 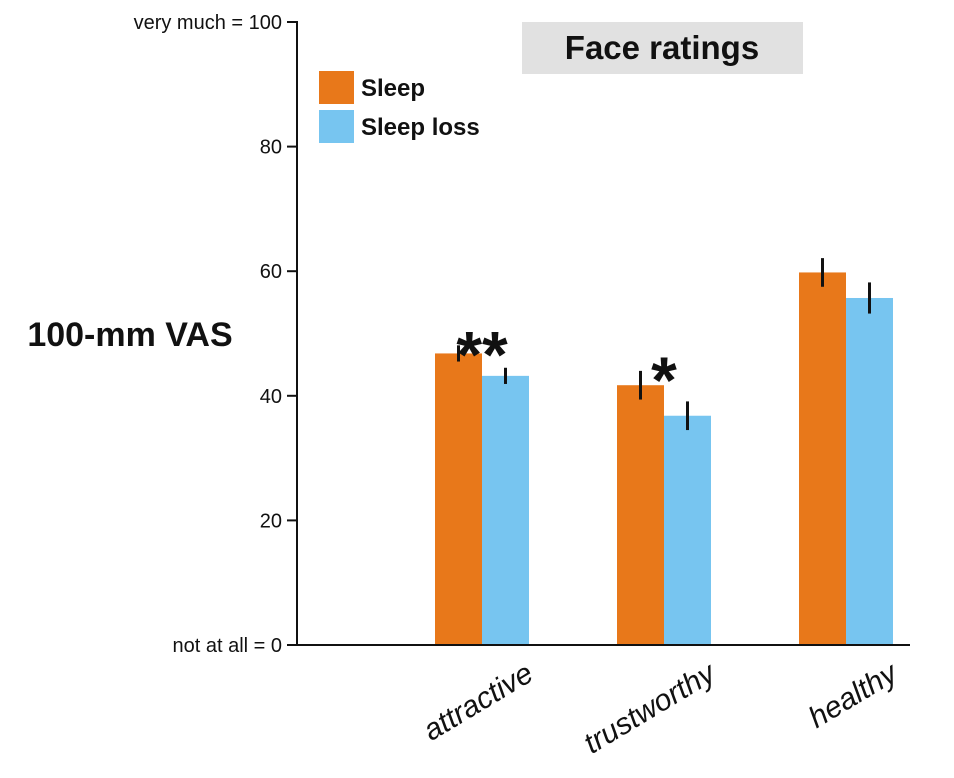 I want to click on category-labels: attractive trustworthy healthy, so click(x=661, y=708).